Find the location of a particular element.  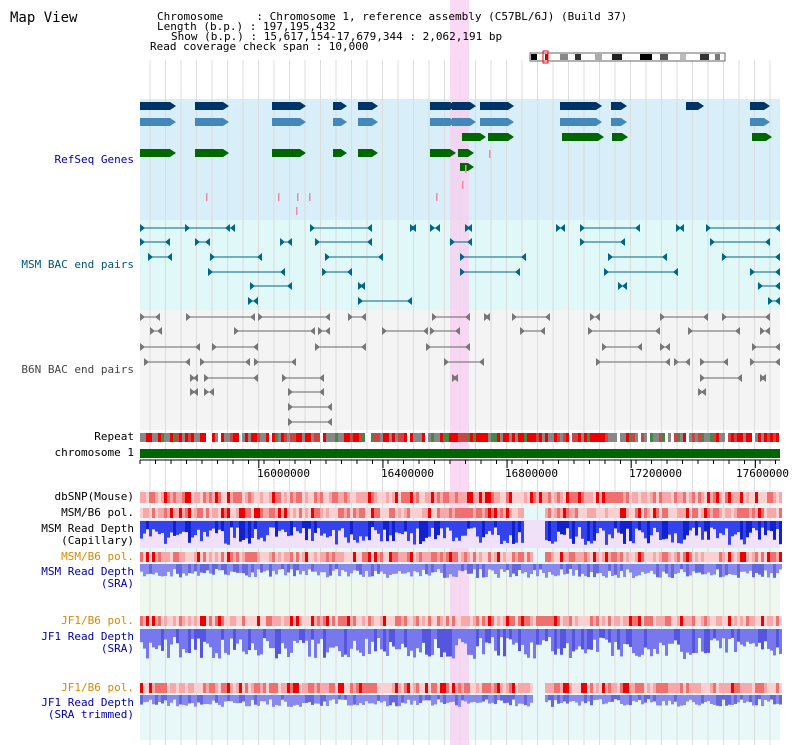

track-label-jf1-trim-2: (SRA trimmed) is located at coordinates (90, 714).